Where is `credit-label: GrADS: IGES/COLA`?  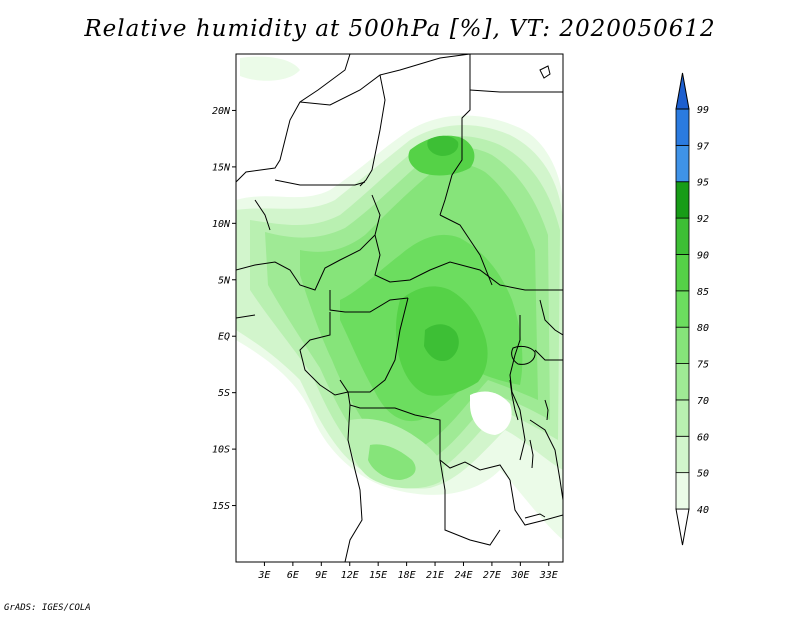 credit-label: GrADS: IGES/COLA is located at coordinates (47, 608).